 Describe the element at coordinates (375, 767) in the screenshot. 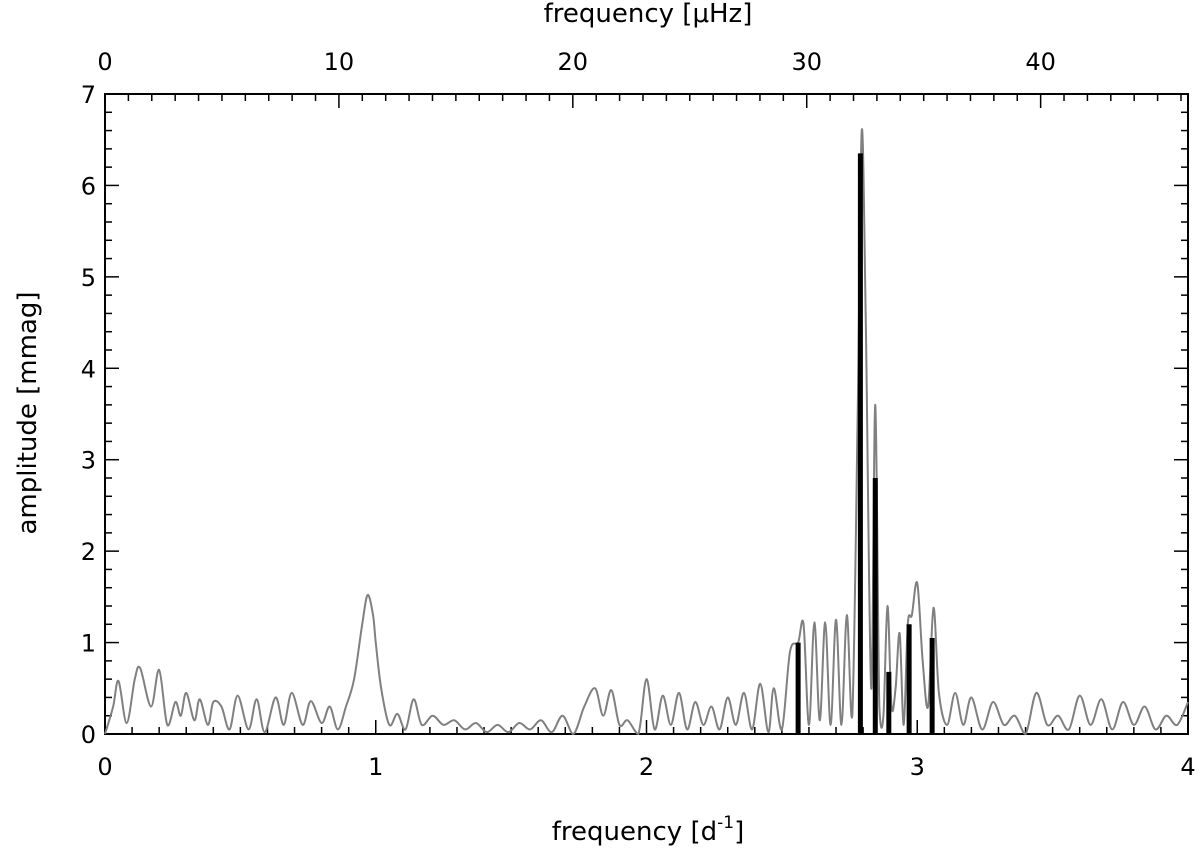

I see `x-tick-label: 1` at that location.